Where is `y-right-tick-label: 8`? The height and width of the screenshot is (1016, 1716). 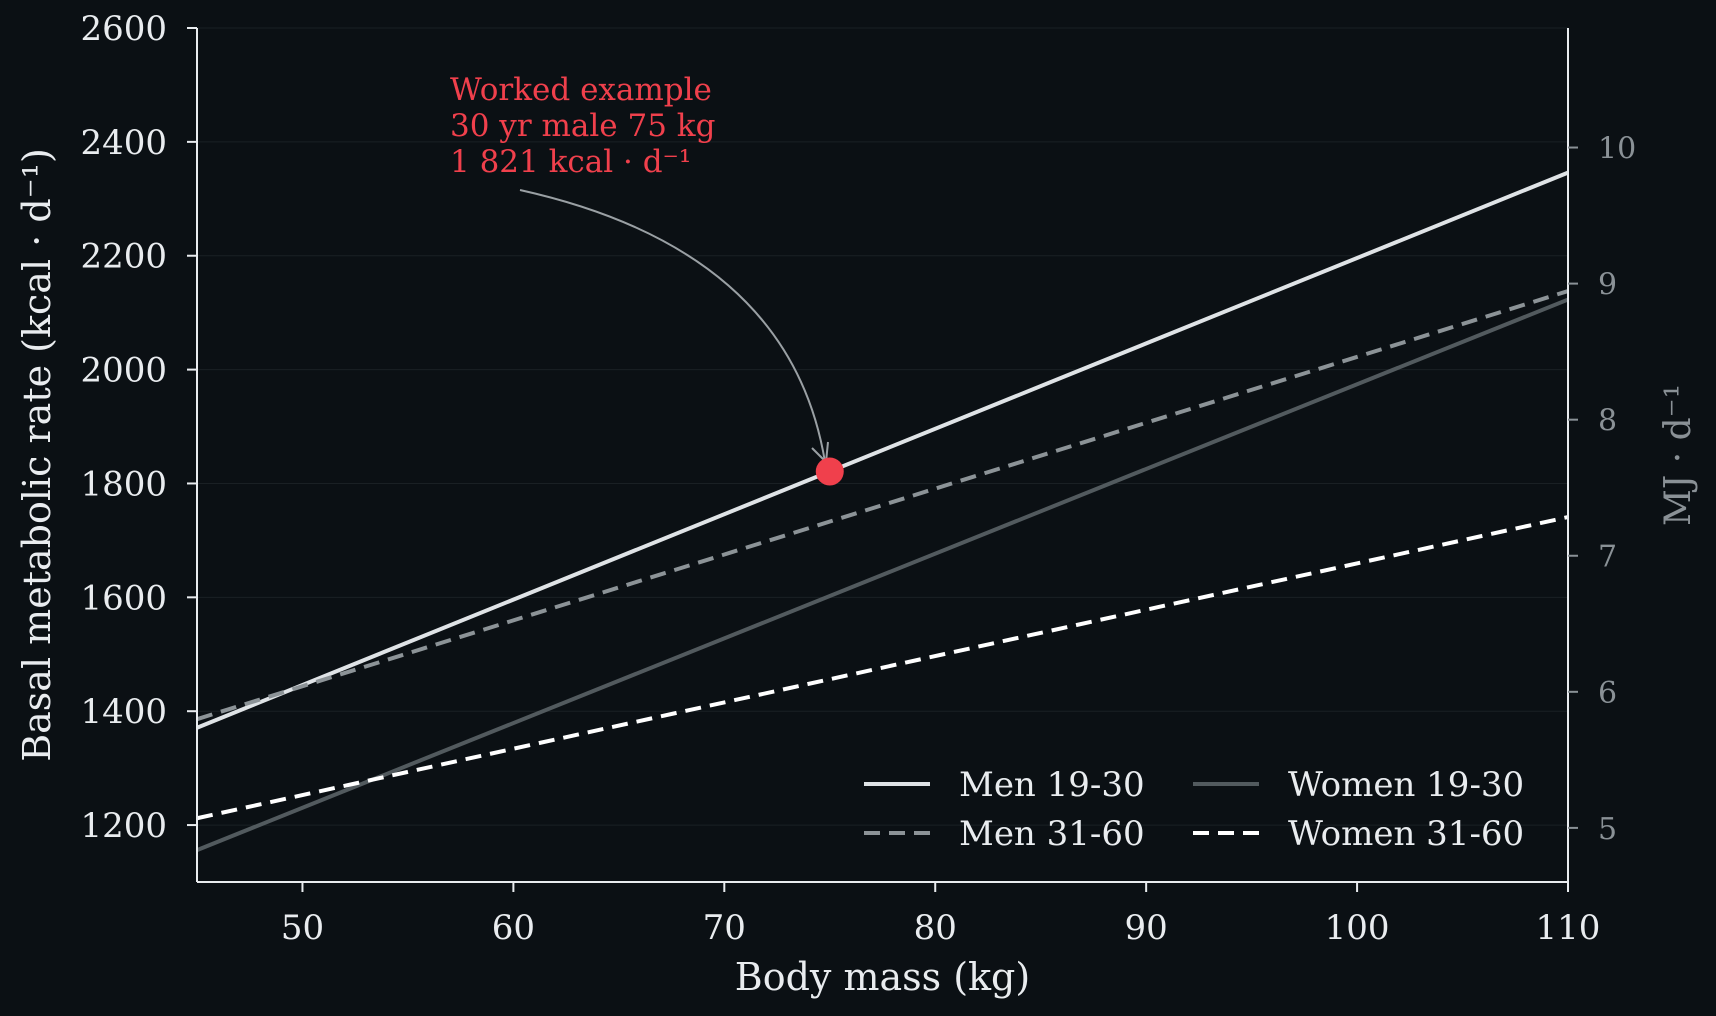
y-right-tick-label: 8 is located at coordinates (1607, 421).